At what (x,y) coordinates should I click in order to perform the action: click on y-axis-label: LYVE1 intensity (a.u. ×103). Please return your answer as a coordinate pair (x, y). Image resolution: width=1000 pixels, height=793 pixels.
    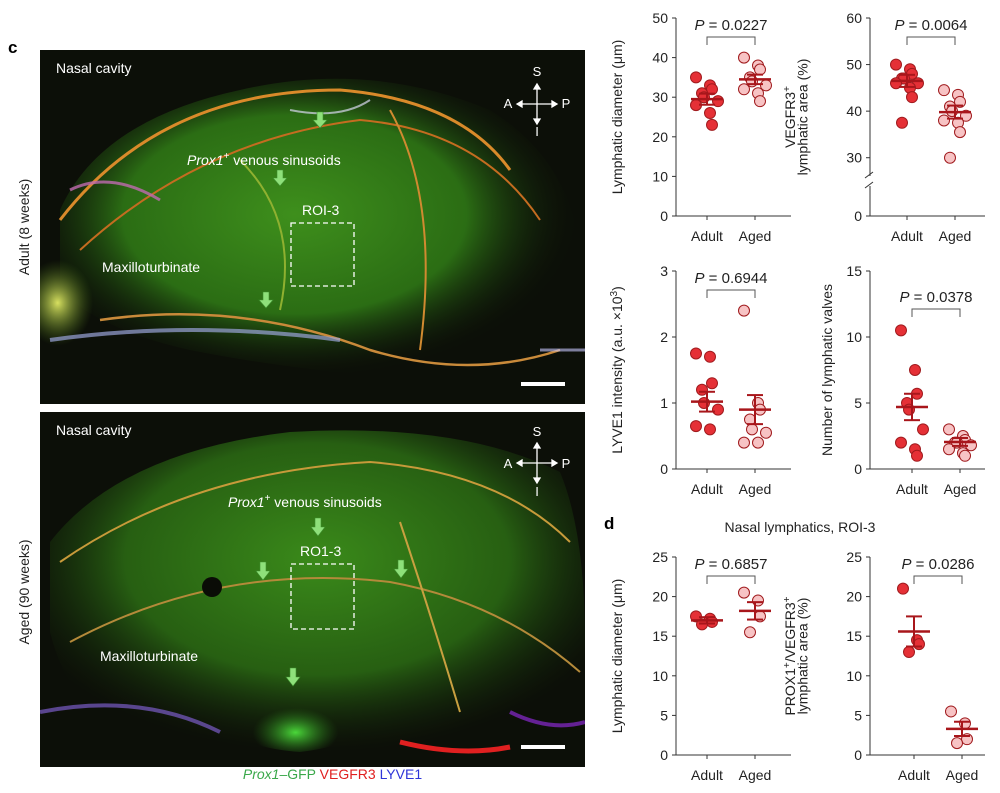
    Looking at the image, I should click on (617, 370).